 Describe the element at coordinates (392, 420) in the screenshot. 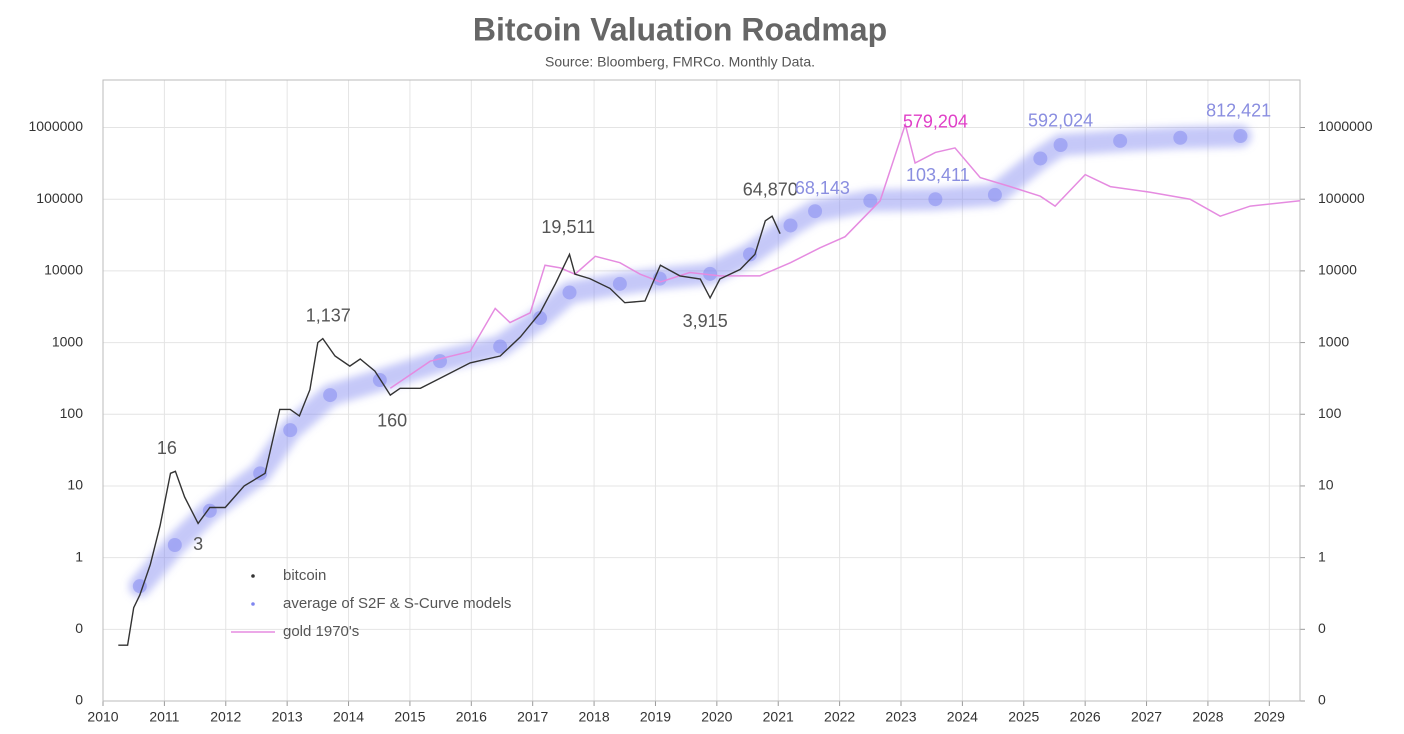

I see `annotation: 160` at that location.